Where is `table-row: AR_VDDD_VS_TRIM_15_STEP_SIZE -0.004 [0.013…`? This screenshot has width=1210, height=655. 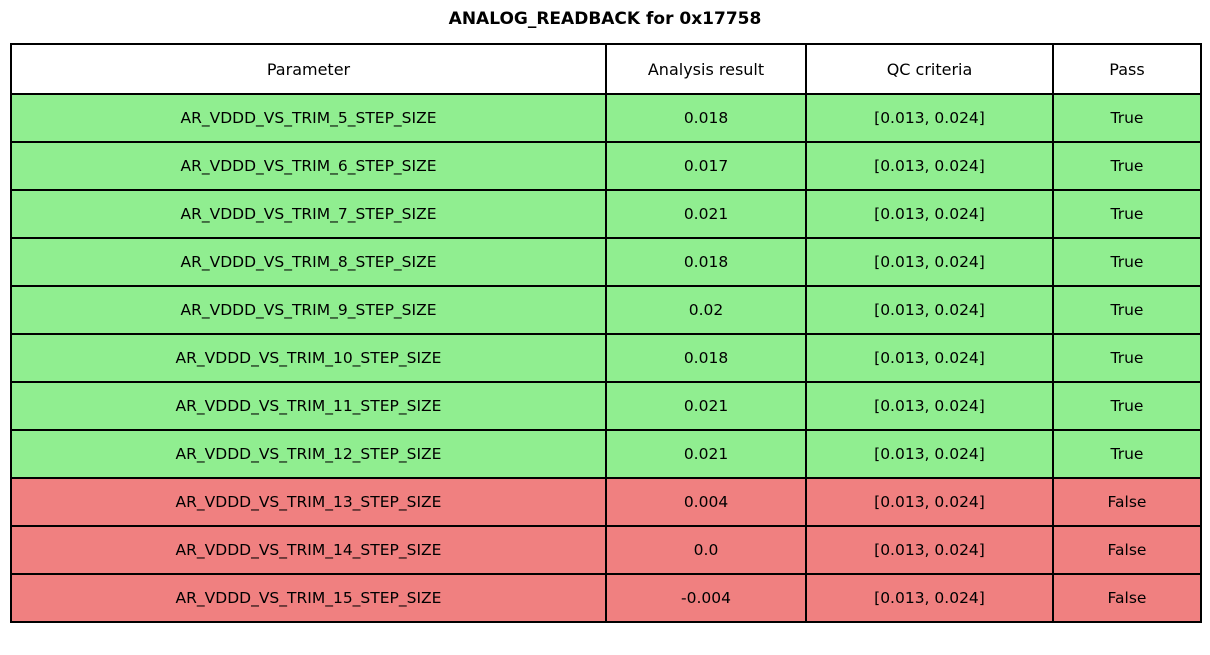
table-row: AR_VDDD_VS_TRIM_15_STEP_SIZE -0.004 [0.013… is located at coordinates (606, 598).